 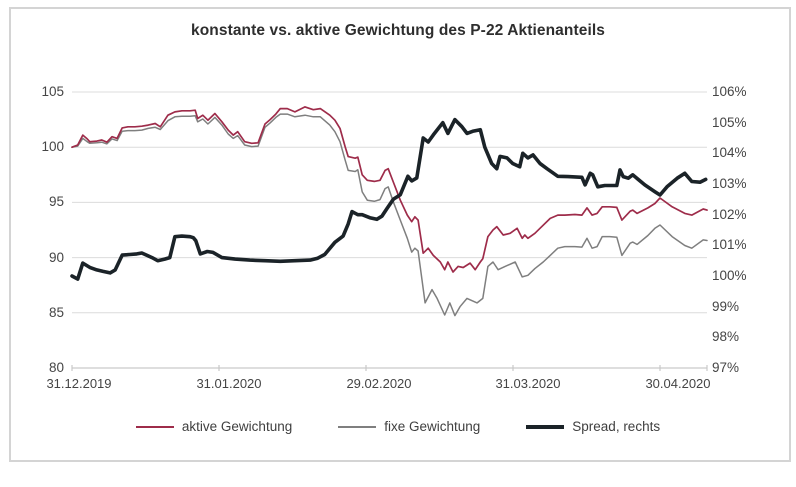 What do you see at coordinates (726, 336) in the screenshot?
I see `right-axis-tick: 98%` at bounding box center [726, 336].